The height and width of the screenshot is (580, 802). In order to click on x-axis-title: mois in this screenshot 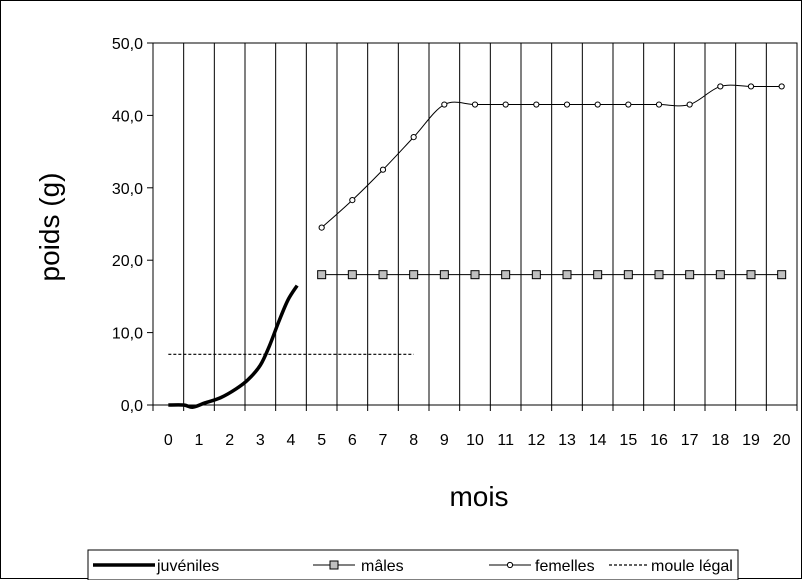, I will do `click(478, 496)`.